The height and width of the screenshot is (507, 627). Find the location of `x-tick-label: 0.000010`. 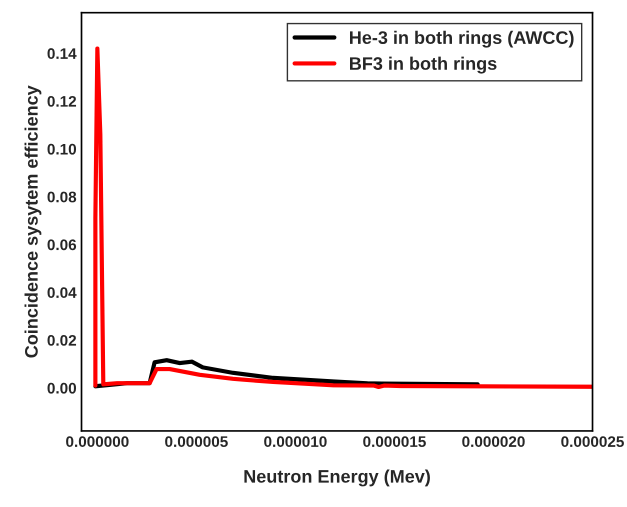

x-tick-label: 0.000010 is located at coordinates (295, 442).